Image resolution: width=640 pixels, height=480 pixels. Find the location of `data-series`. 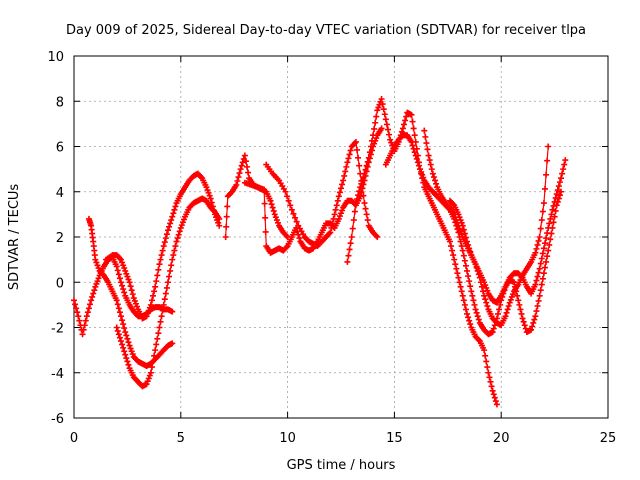

data-series is located at coordinates (163, 246).